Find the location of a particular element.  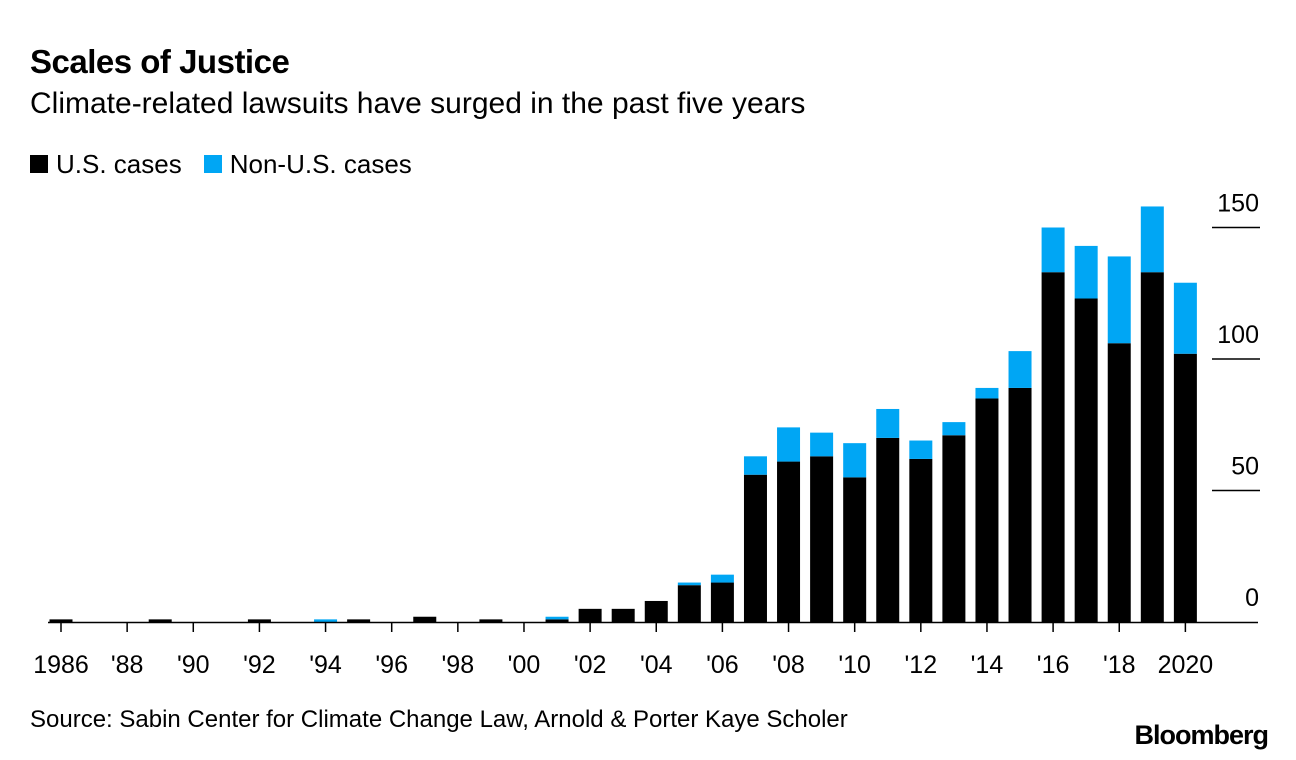

bar-non-us-2007 is located at coordinates (755, 465).